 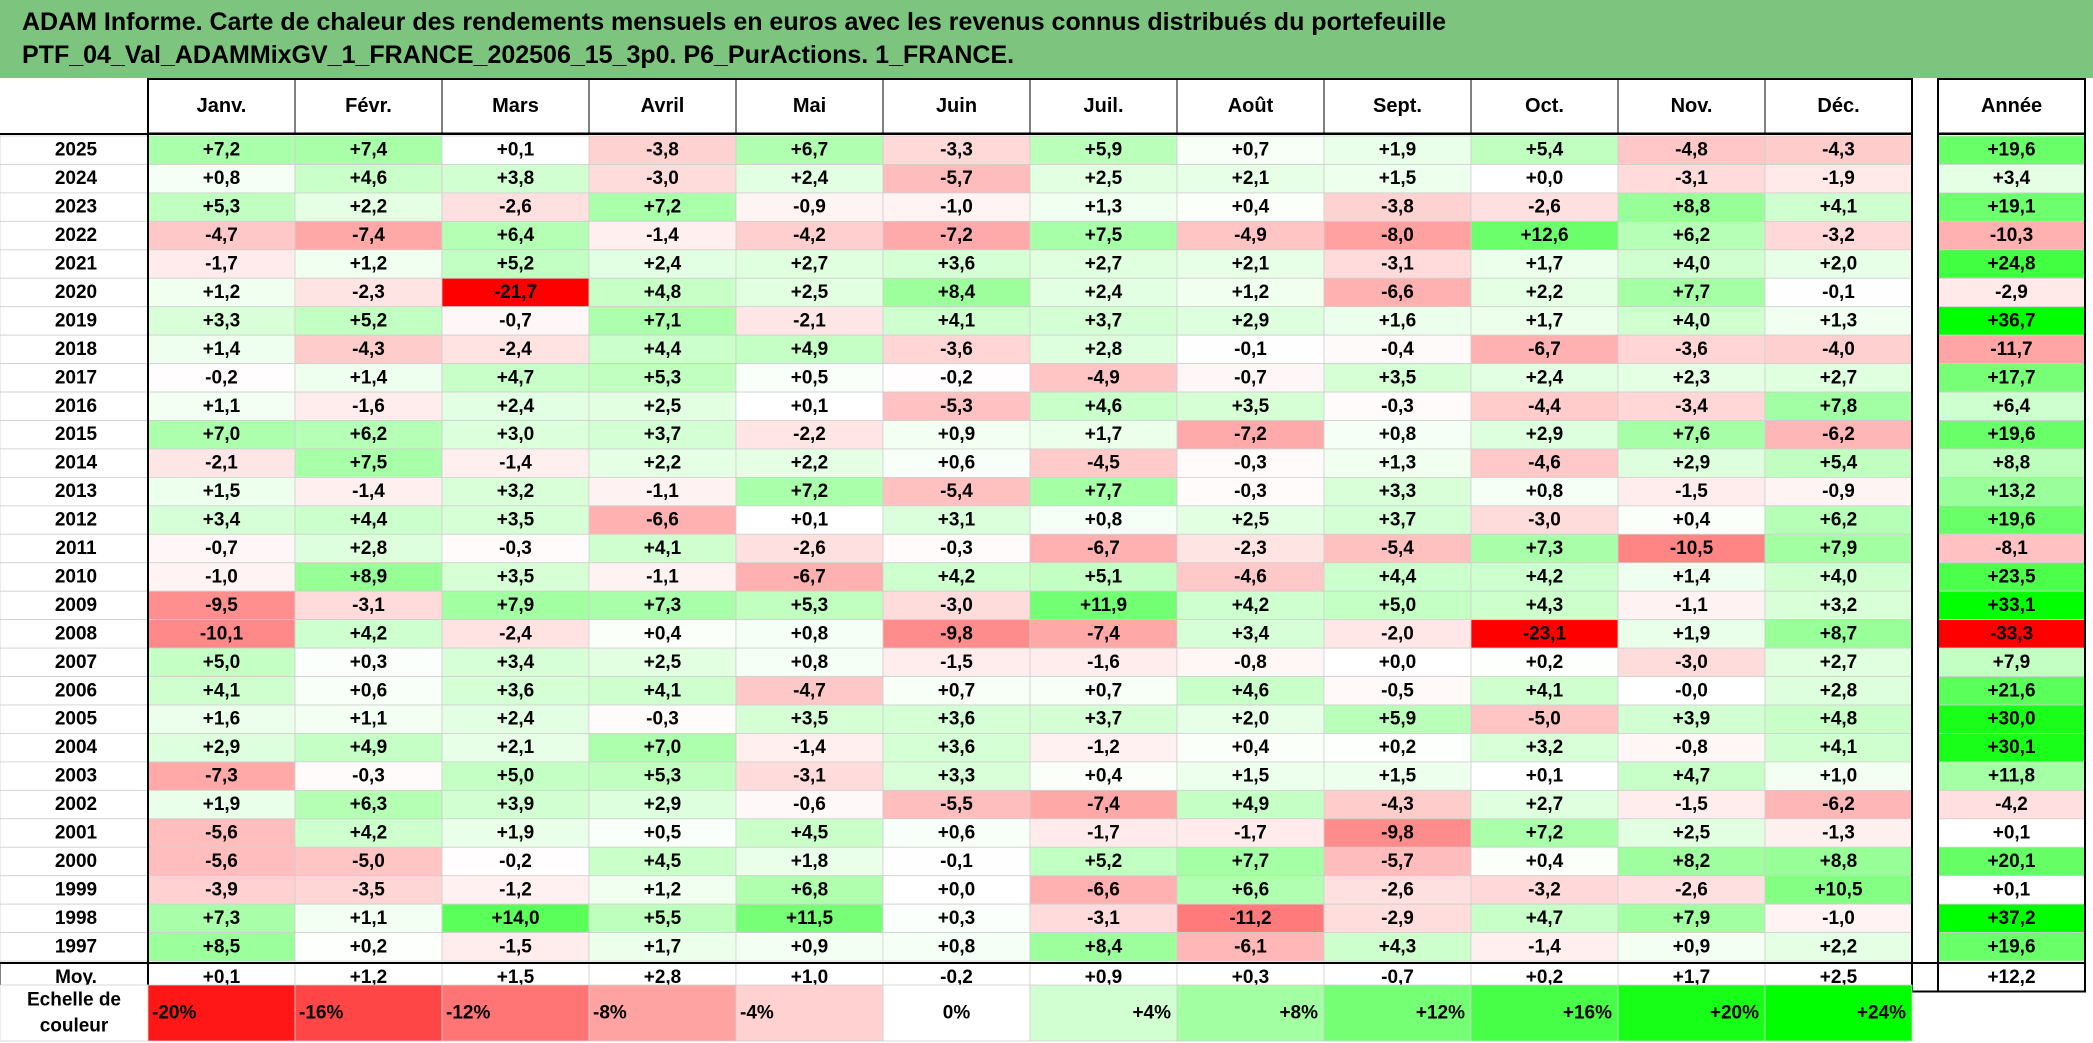 What do you see at coordinates (1250, 235) in the screenshot?
I see `heatmap-cell-value: -4,9` at bounding box center [1250, 235].